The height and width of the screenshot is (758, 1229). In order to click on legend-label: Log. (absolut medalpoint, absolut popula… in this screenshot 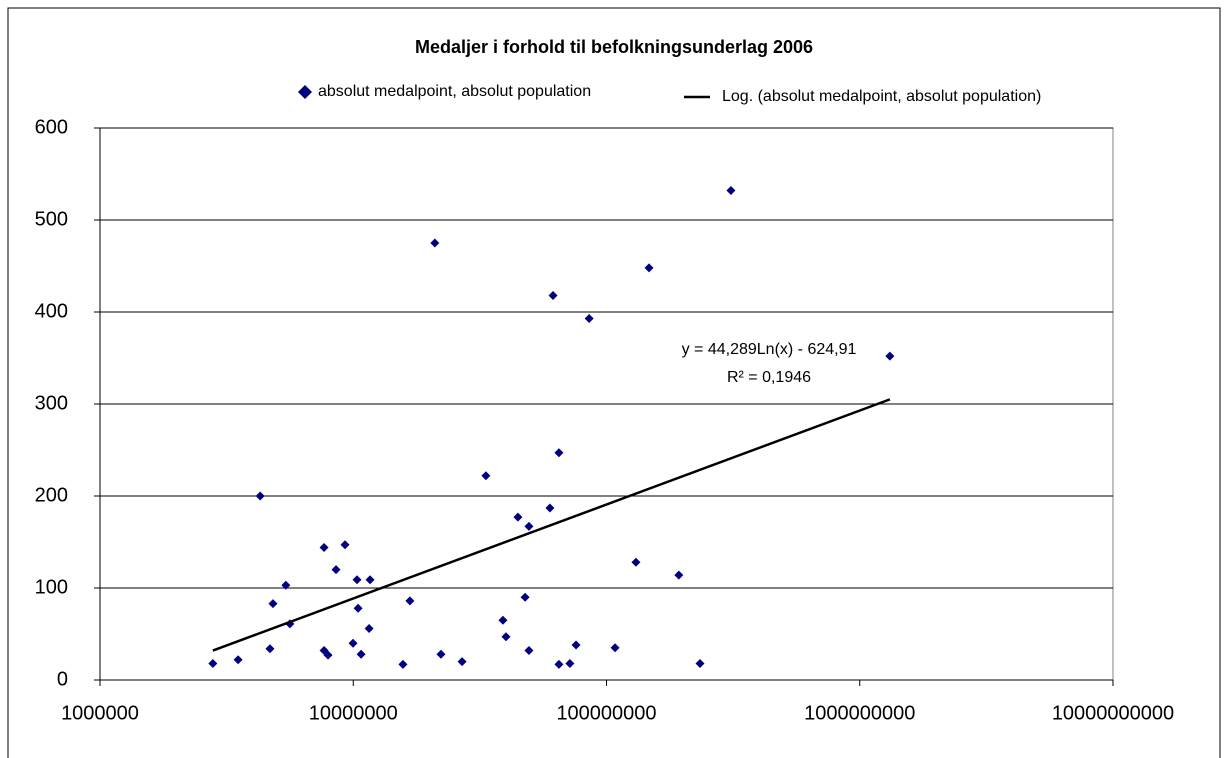, I will do `click(881, 96)`.